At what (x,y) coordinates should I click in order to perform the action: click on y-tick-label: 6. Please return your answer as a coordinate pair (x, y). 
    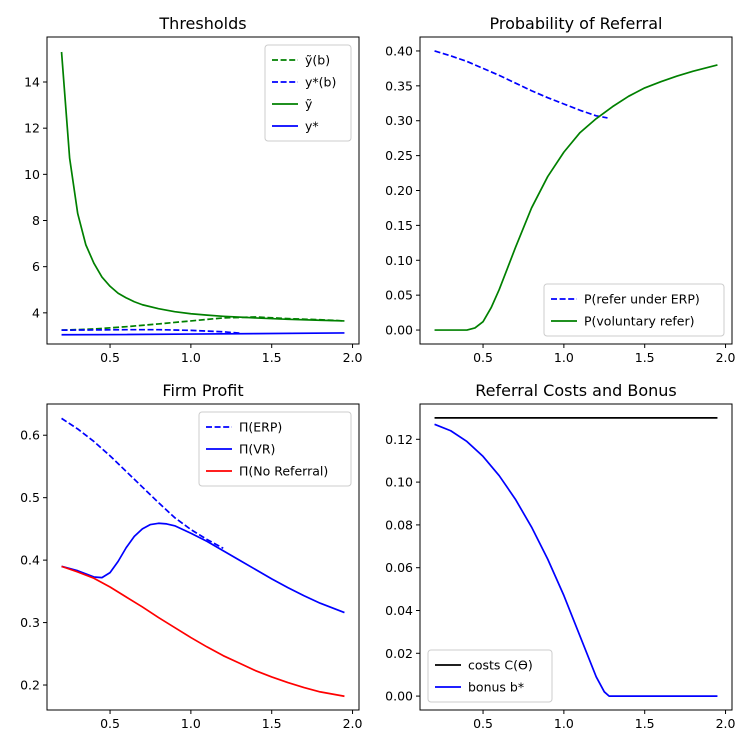
    Looking at the image, I should click on (36, 266).